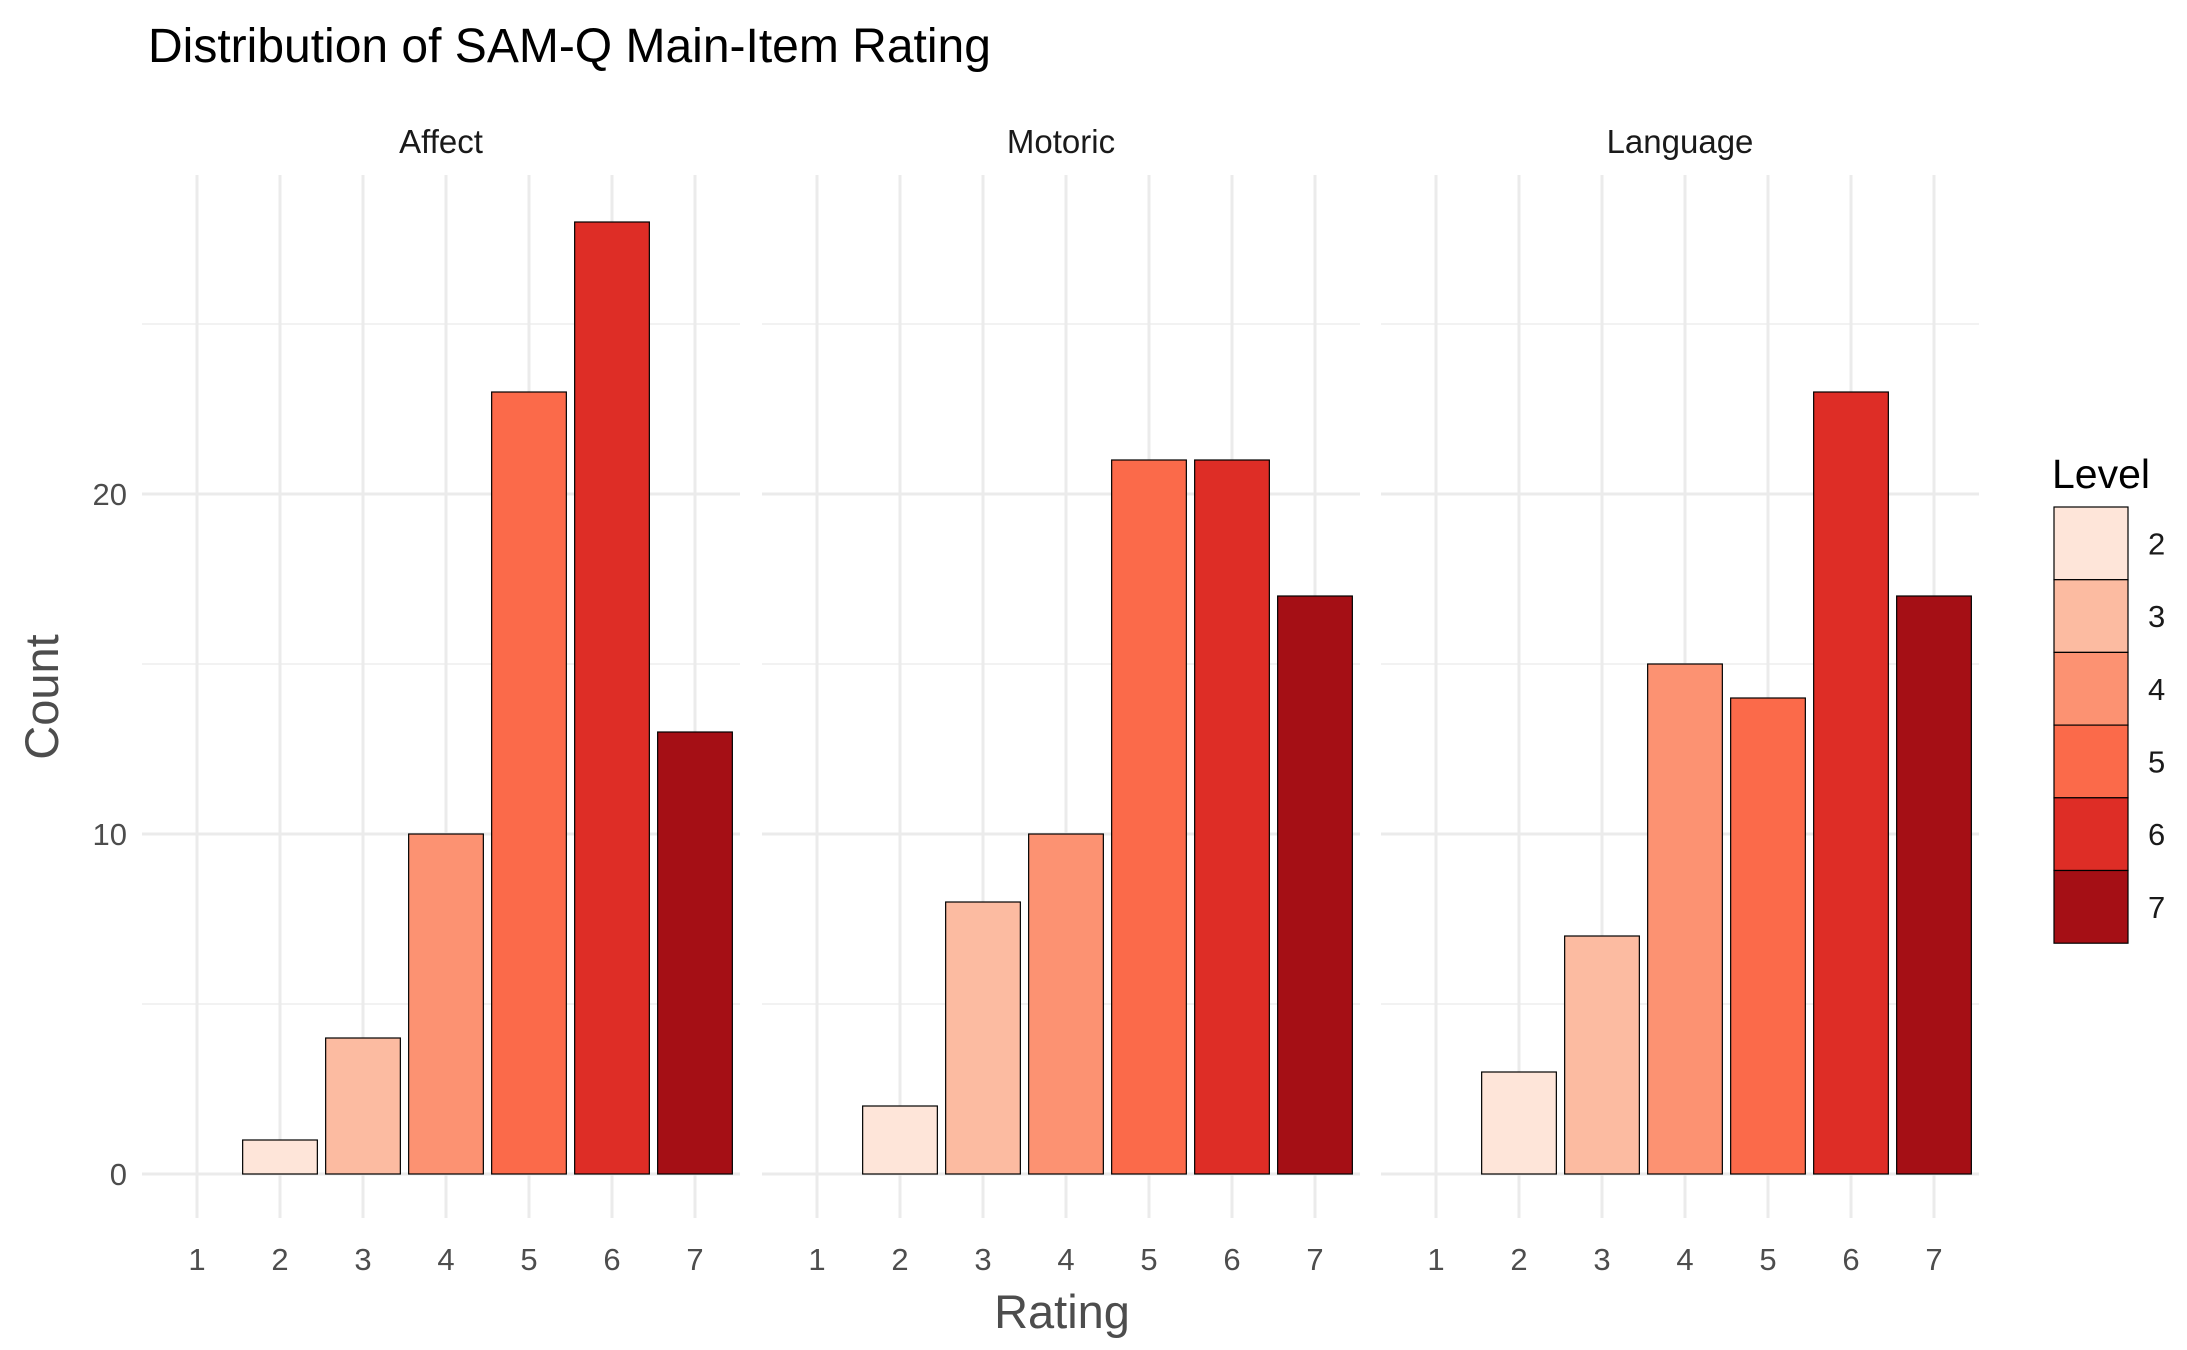 This screenshot has height=1350, width=2187. What do you see at coordinates (569, 46) in the screenshot?
I see `chart-title: Distribution of SAM-Q Main-Item Rating` at bounding box center [569, 46].